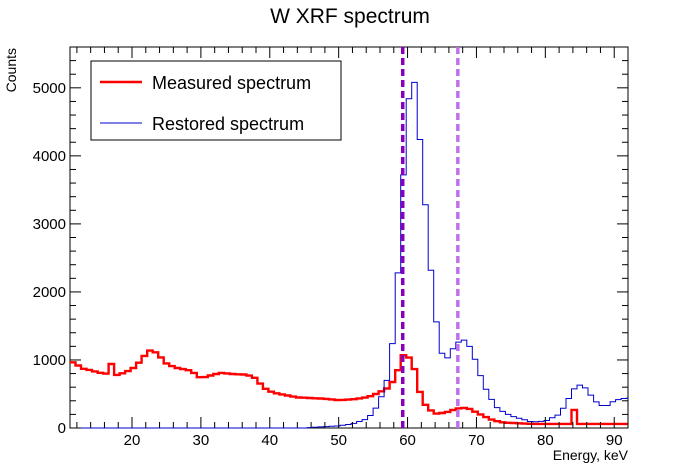 The width and height of the screenshot is (698, 476). I want to click on chart-title: W XRF spectrum, so click(350, 16).